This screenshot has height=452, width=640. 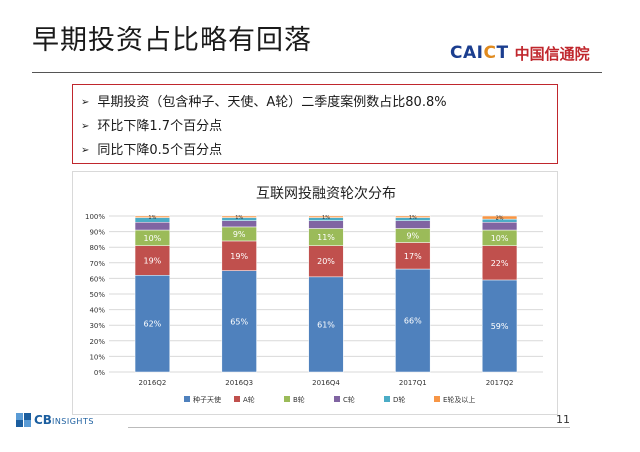 I want to click on data-label: 61%, so click(x=326, y=324).